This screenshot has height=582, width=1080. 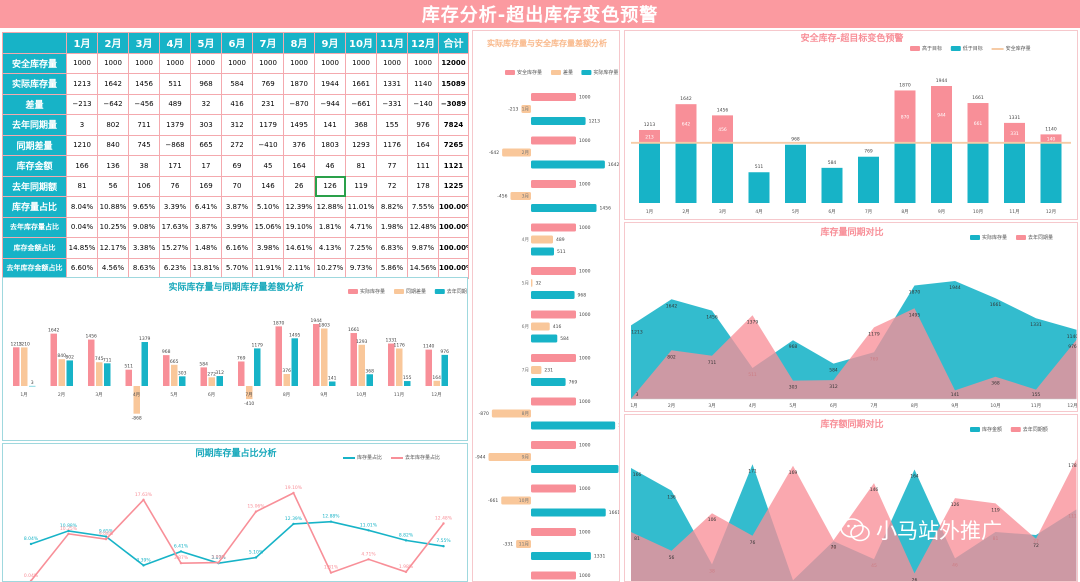 What do you see at coordinates (330, 84) in the screenshot?
I see `table-cell: 1944` at bounding box center [330, 84].